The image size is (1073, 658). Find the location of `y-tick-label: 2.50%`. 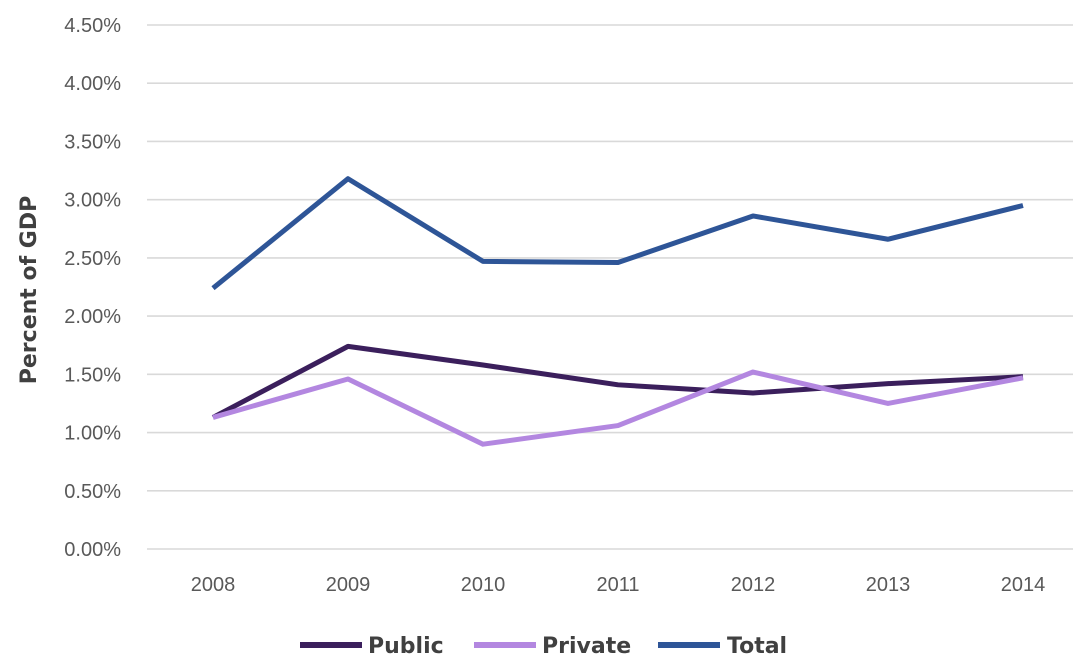

y-tick-label: 2.50% is located at coordinates (92, 259).